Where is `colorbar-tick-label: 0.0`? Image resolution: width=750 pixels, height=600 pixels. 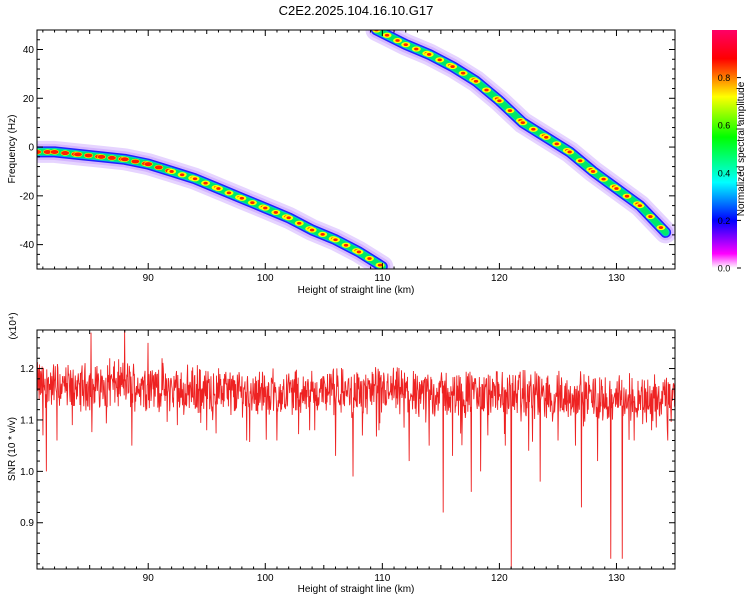
colorbar-tick-label: 0.0 is located at coordinates (724, 269).